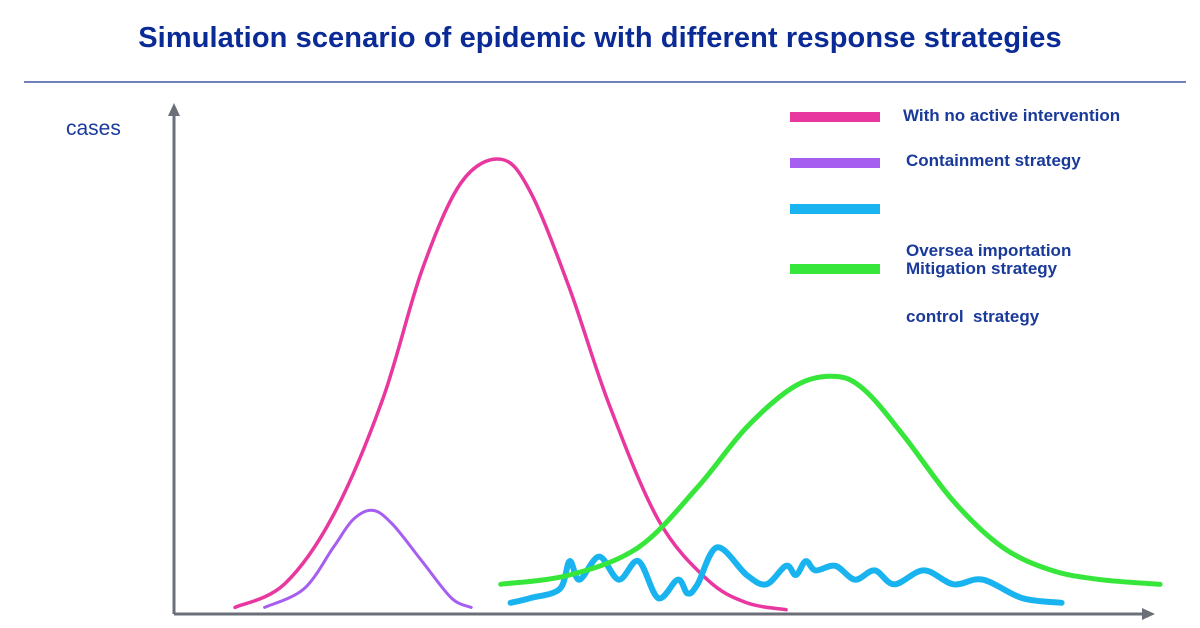 This screenshot has width=1200, height=628. I want to click on title-divider, so click(605, 82).